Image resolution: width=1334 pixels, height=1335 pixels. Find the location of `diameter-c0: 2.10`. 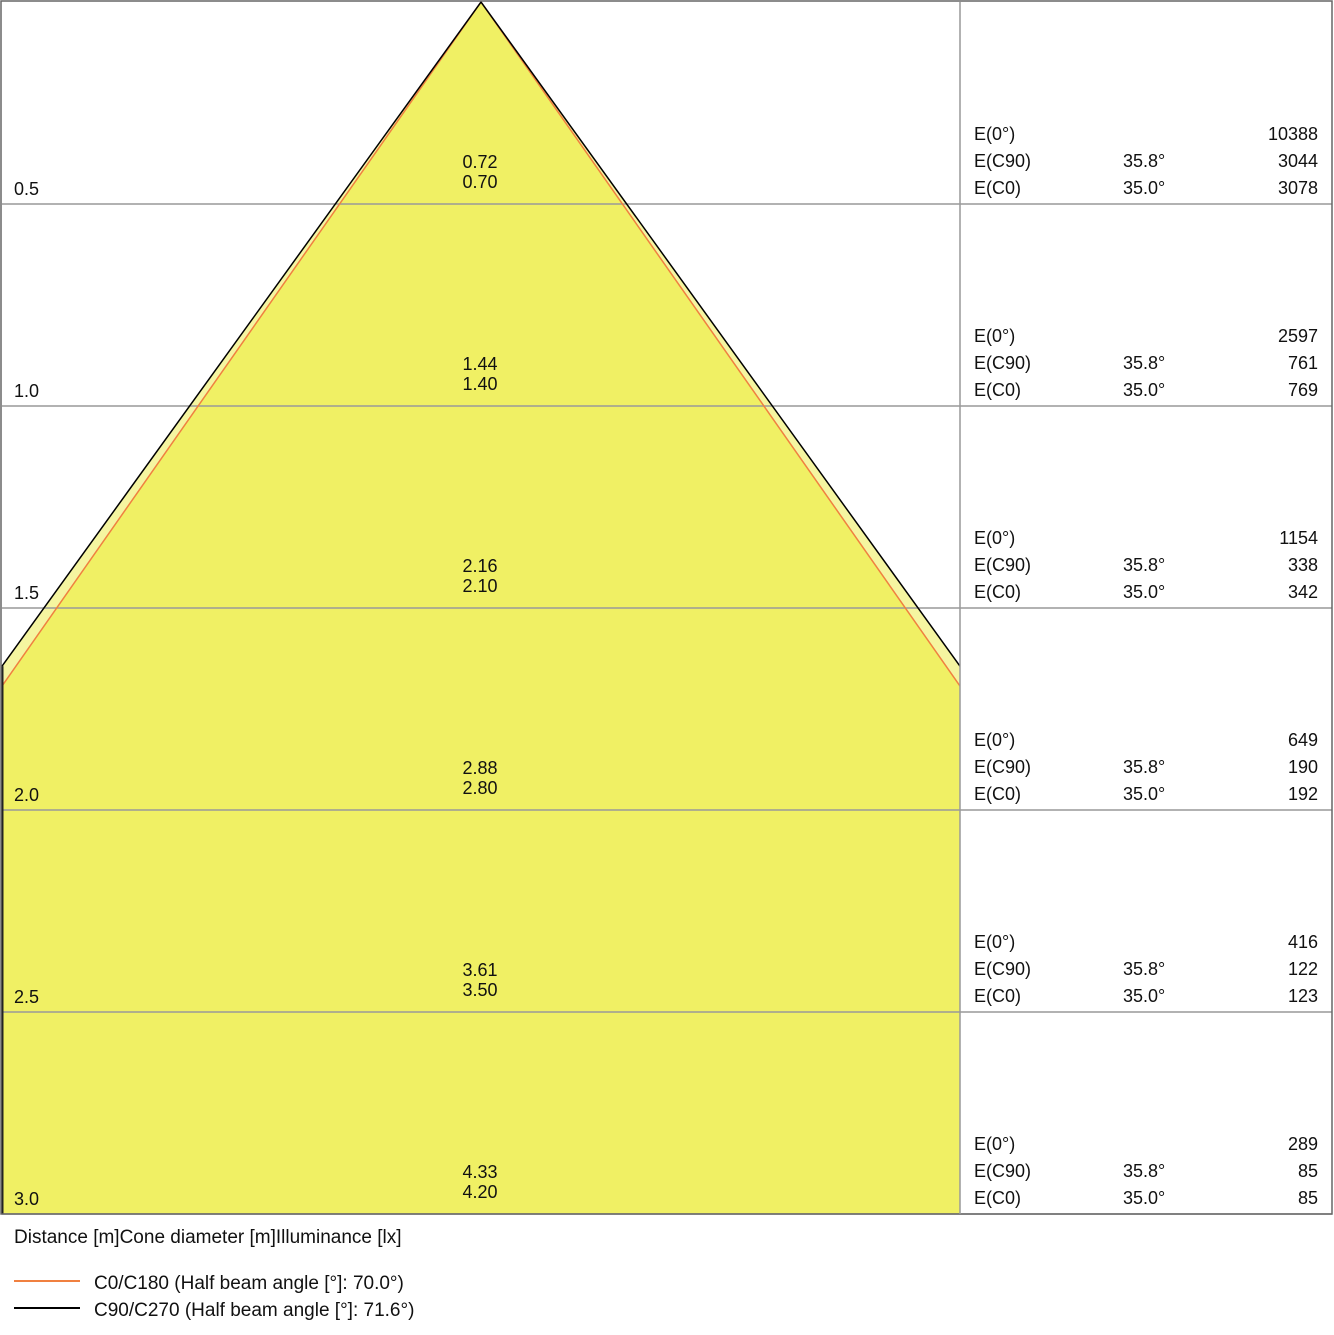

diameter-c0: 2.10 is located at coordinates (479, 586).